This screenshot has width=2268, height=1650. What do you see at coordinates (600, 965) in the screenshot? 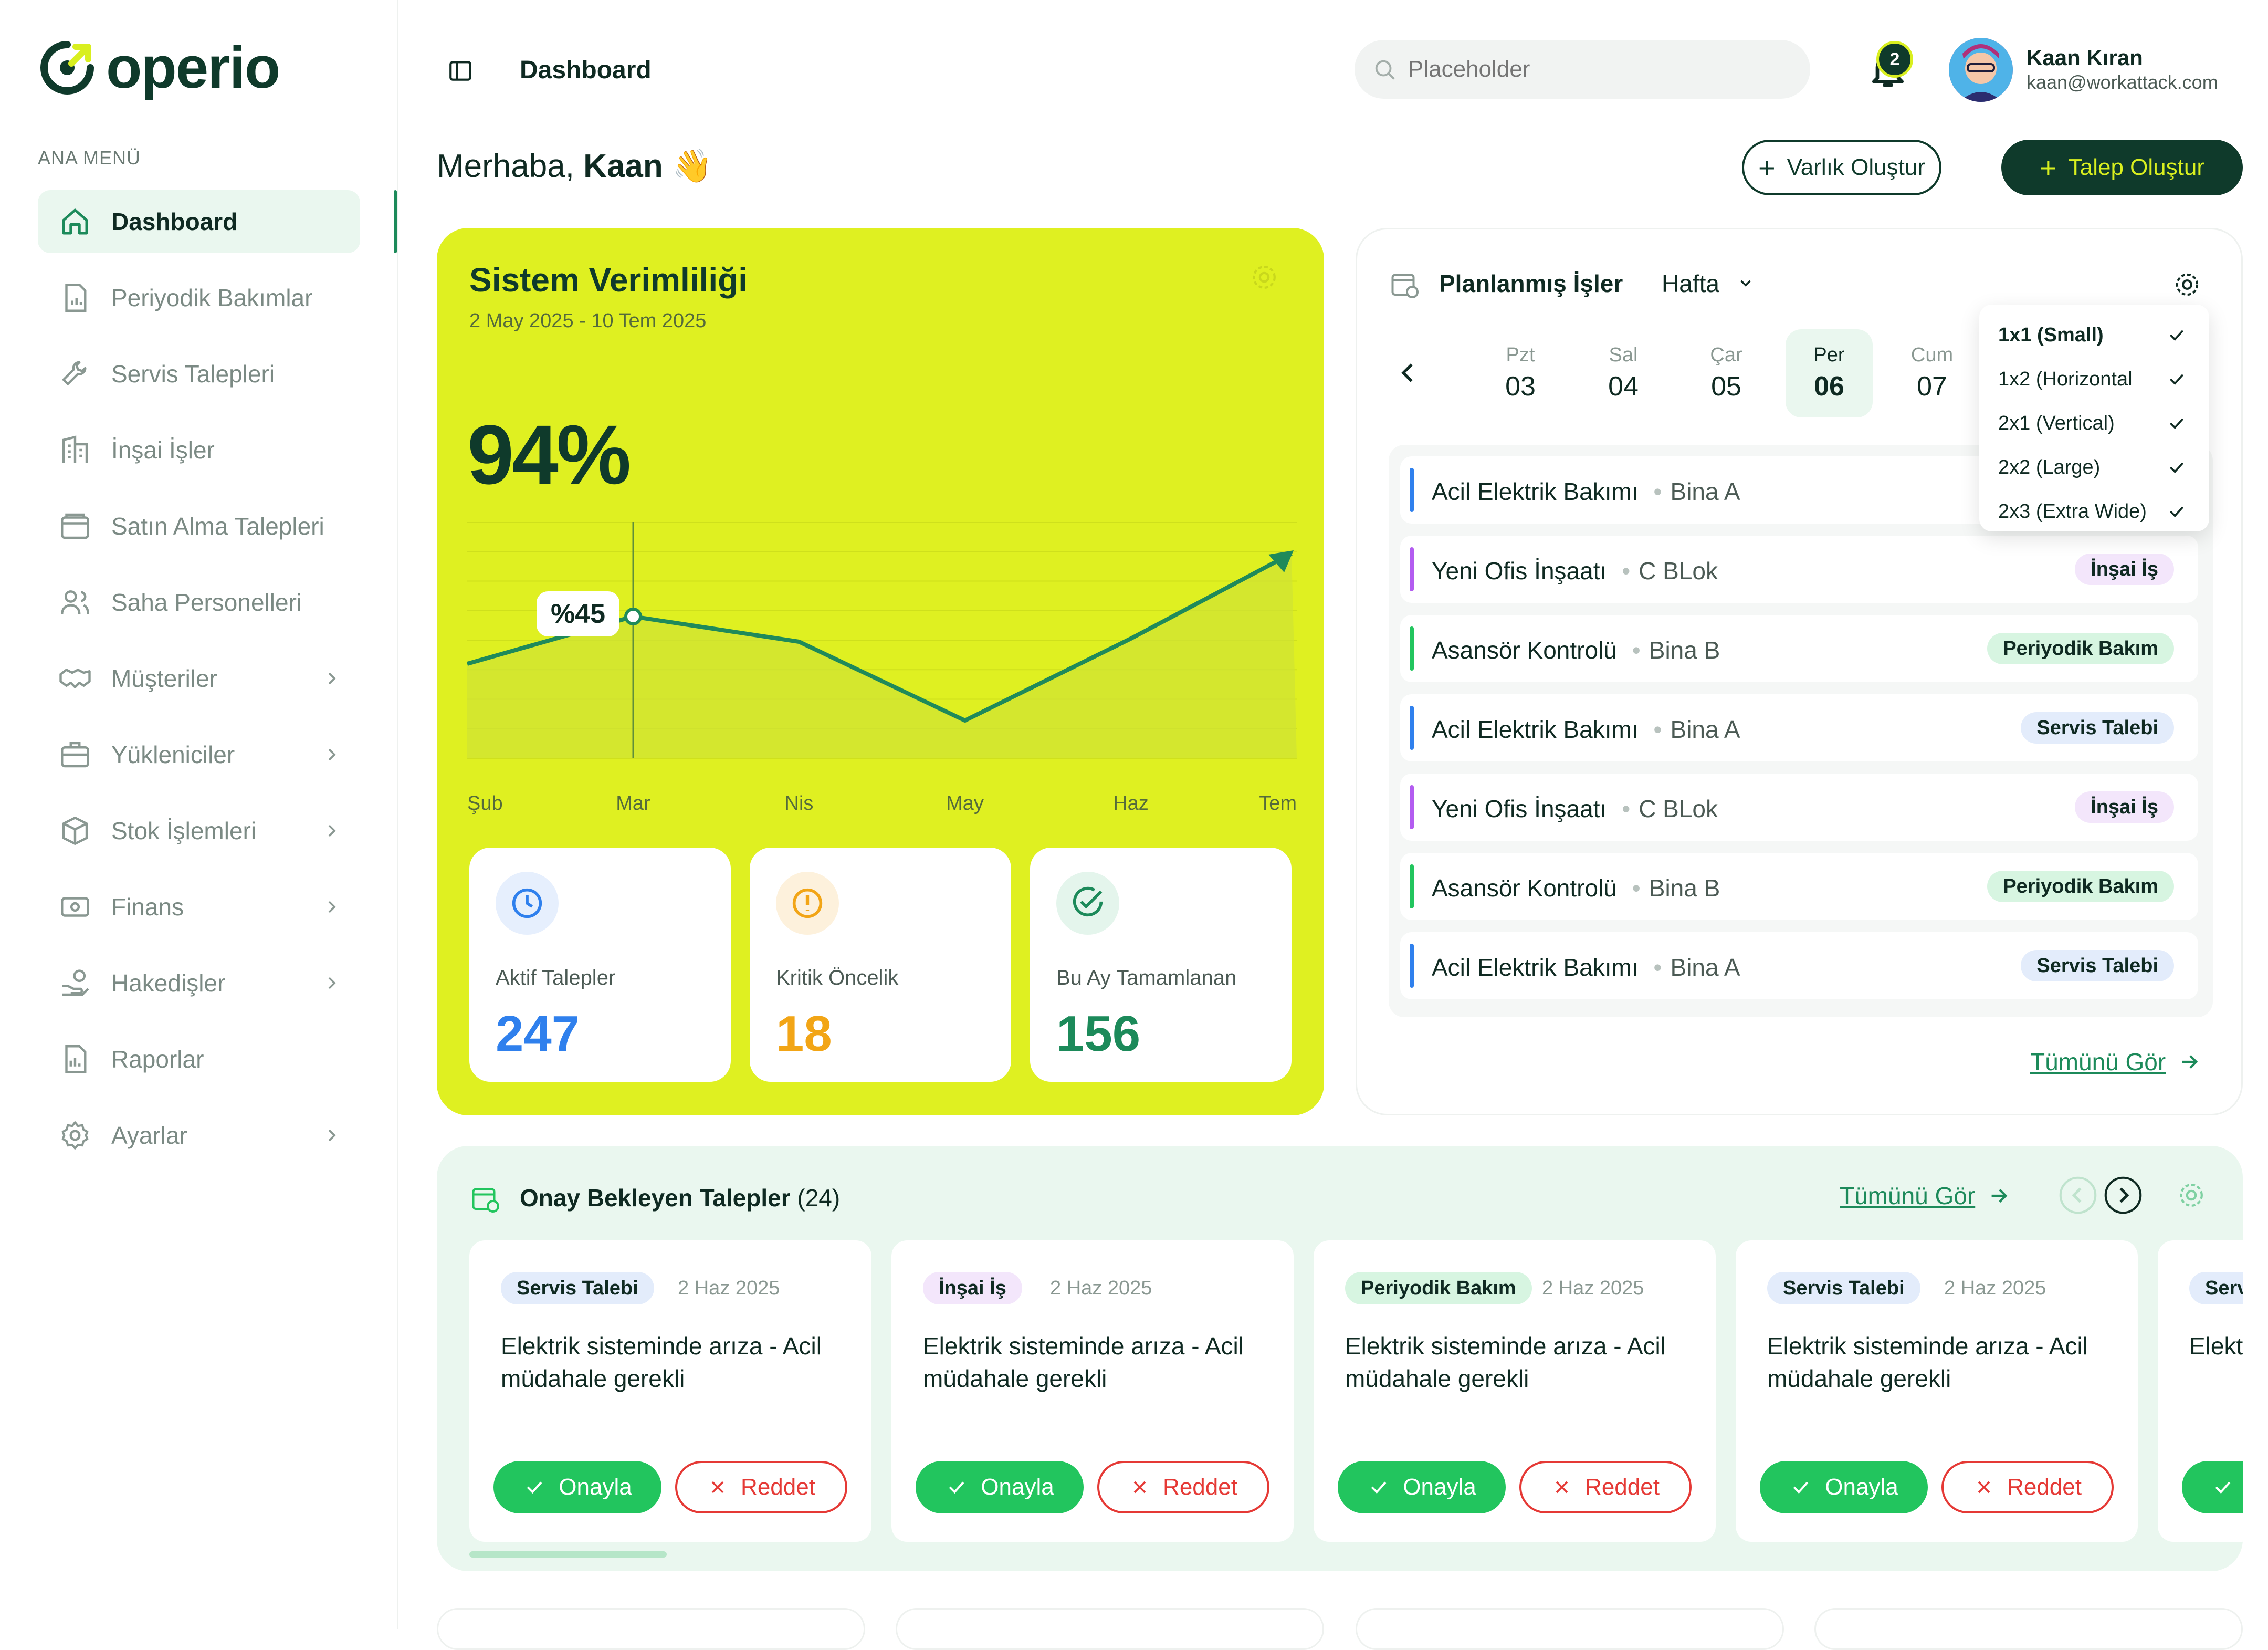
I see `stat-card: Aktif Talepler 247` at bounding box center [600, 965].